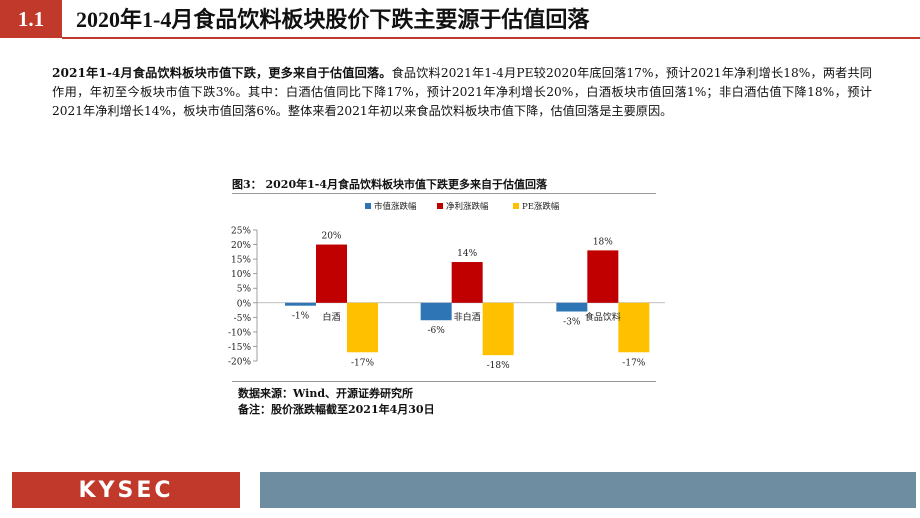 This screenshot has width=920, height=518. I want to click on legend-label: 净利涨跌幅, so click(467, 206).